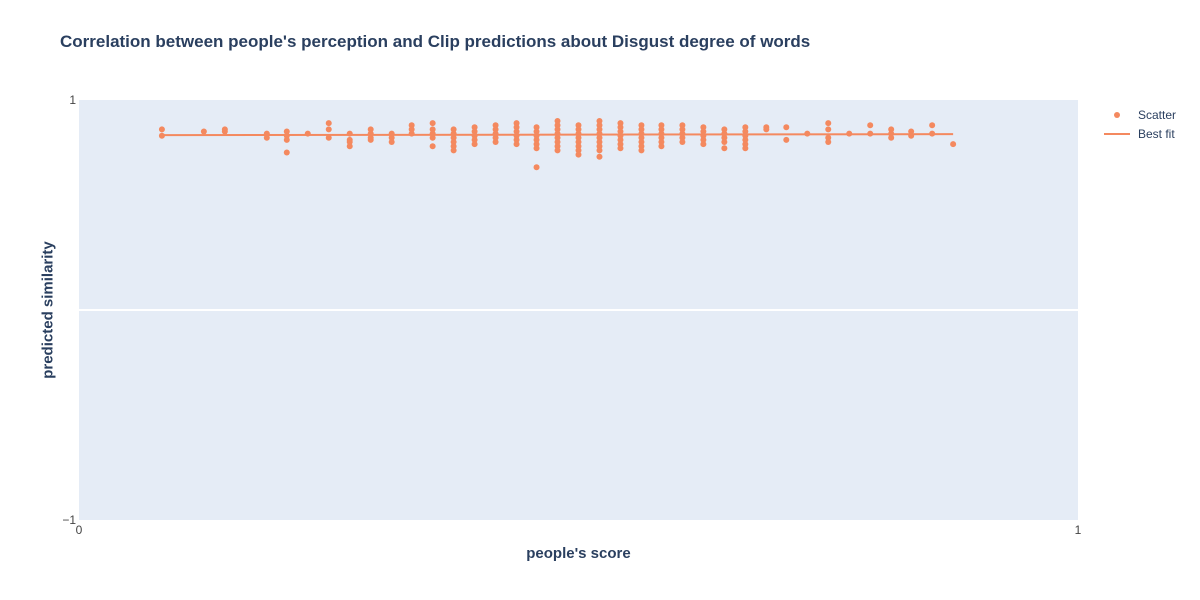 The height and width of the screenshot is (600, 1200). I want to click on legend-item-scatter: Scatter, so click(1138, 114).